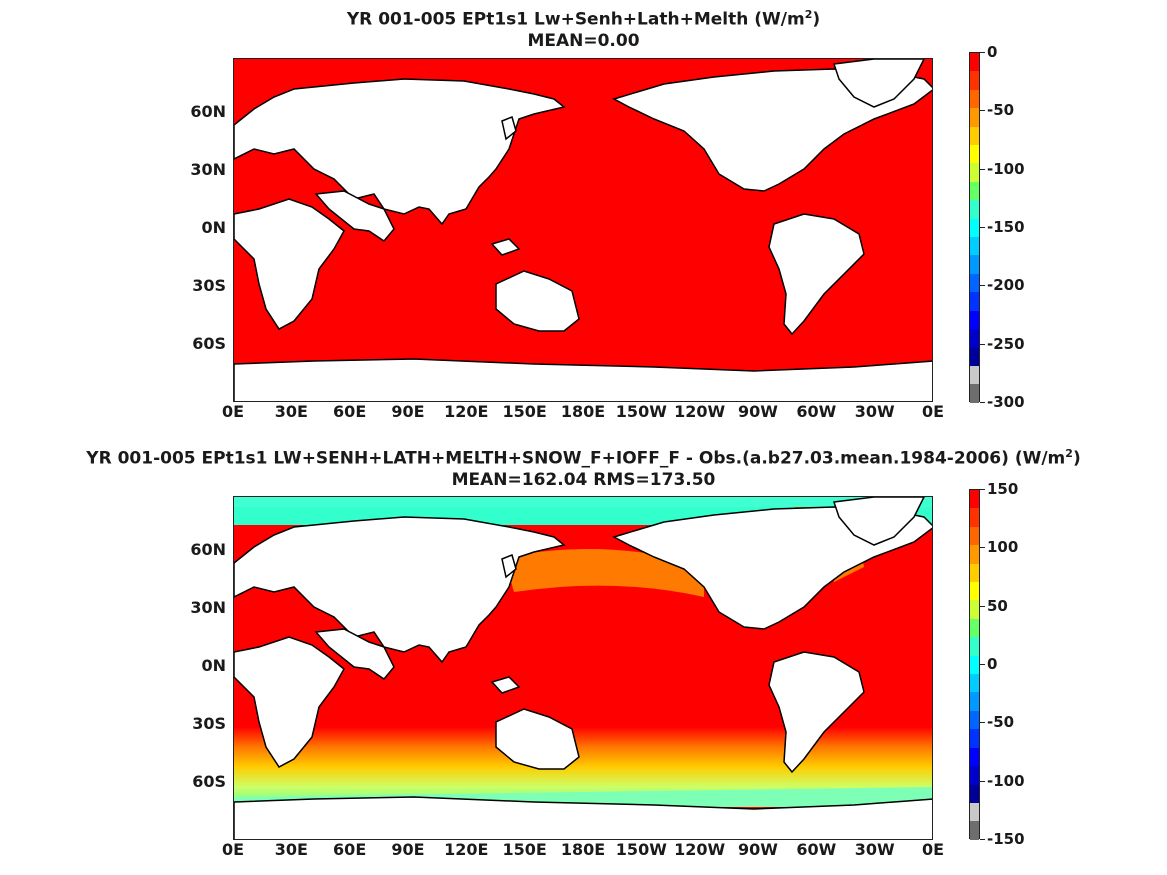 This screenshot has height=875, width=1167. What do you see at coordinates (816, 19) in the screenshot?
I see `panel1-title-suffix: )` at bounding box center [816, 19].